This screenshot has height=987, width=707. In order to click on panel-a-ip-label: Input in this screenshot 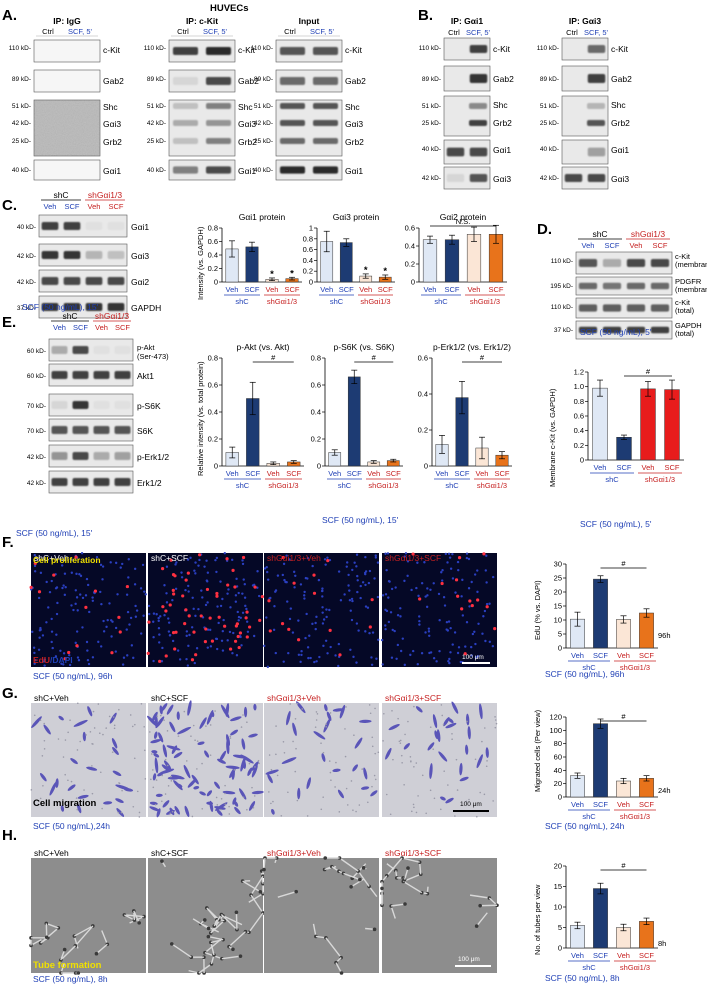, I will do `click(309, 21)`.